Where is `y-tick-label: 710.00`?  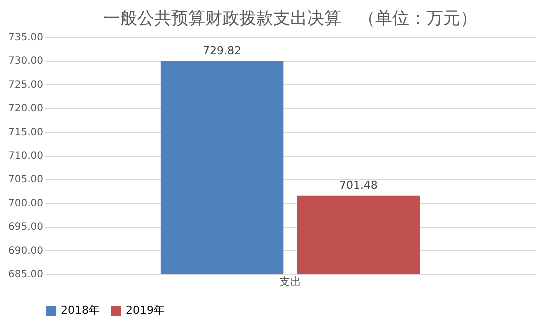 y-tick-label: 710.00 is located at coordinates (26, 156).